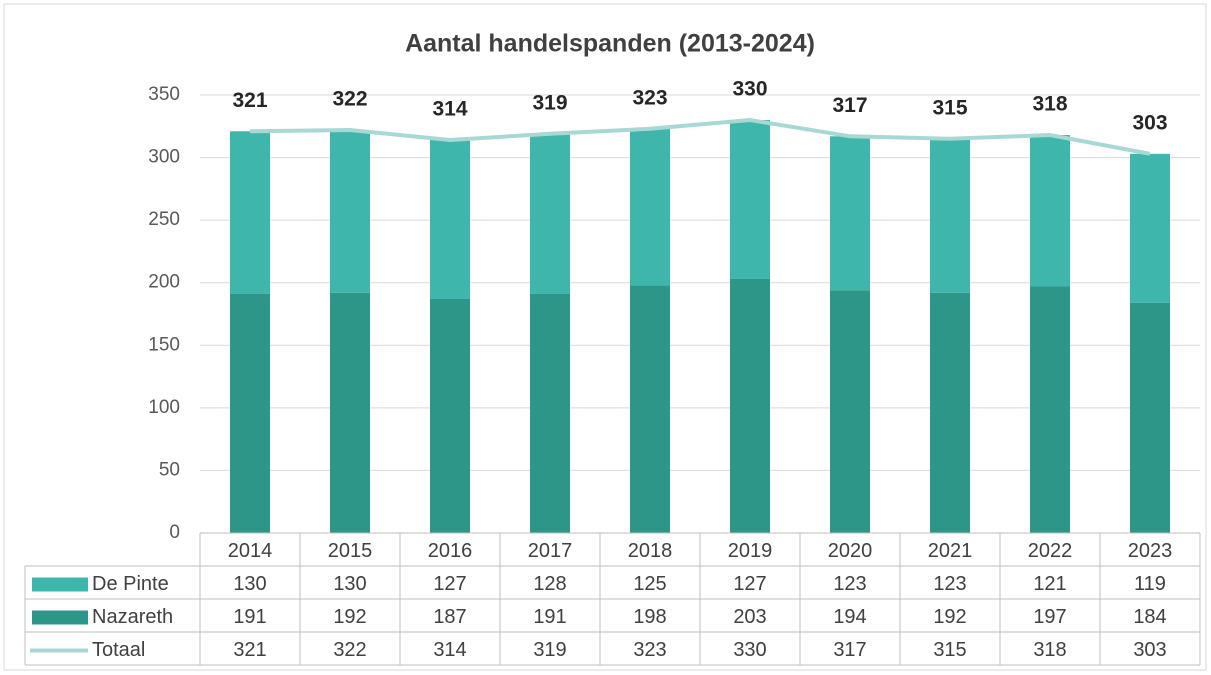 The height and width of the screenshot is (675, 1211). I want to click on data-label: 322, so click(349, 99).